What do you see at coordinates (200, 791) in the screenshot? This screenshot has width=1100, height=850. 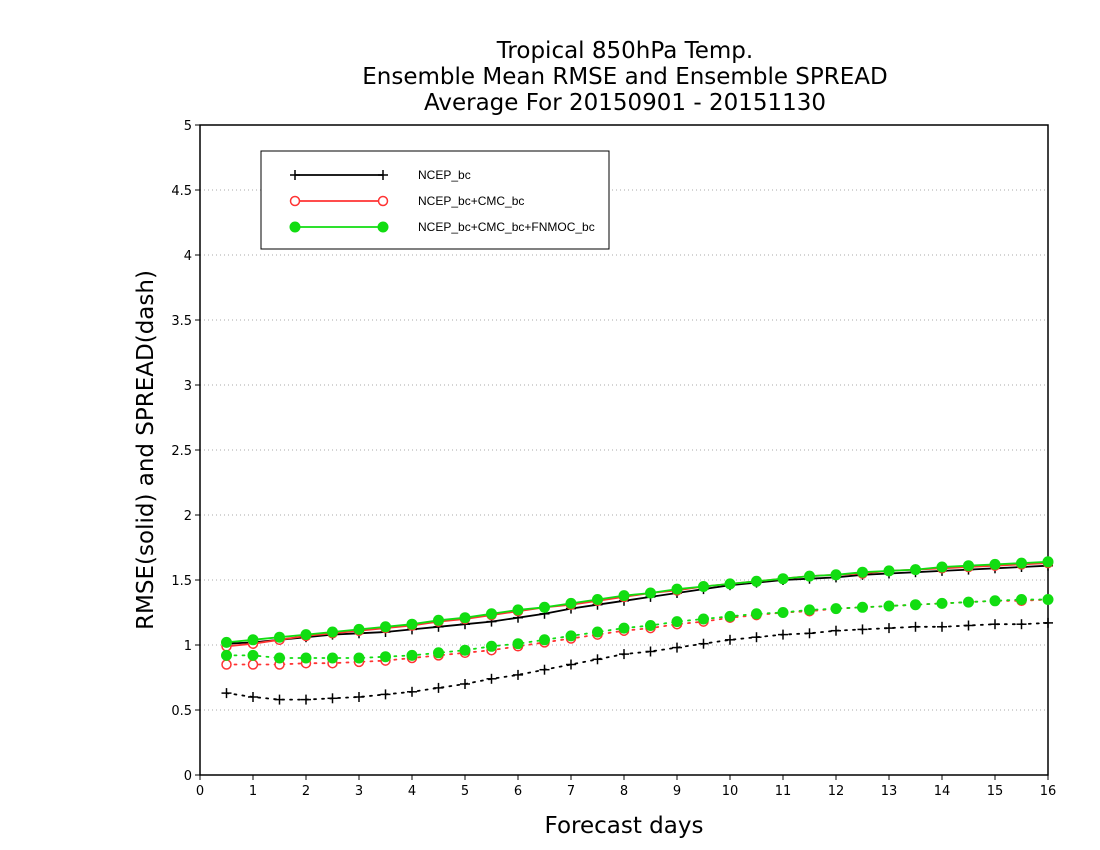 I see `x-tick-label: 0` at bounding box center [200, 791].